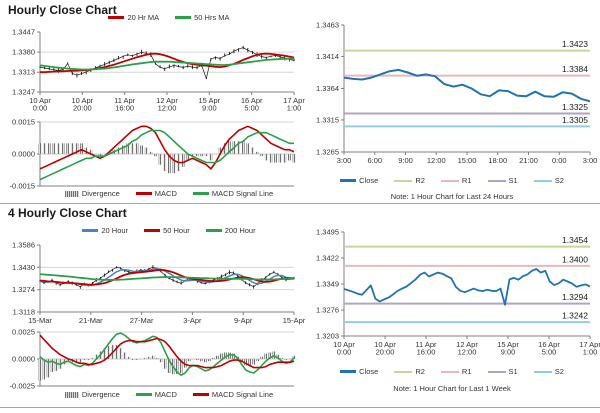 The height and width of the screenshot is (413, 600). What do you see at coordinates (590, 160) in the screenshot?
I see `svg-text: 3:00` at bounding box center [590, 160].